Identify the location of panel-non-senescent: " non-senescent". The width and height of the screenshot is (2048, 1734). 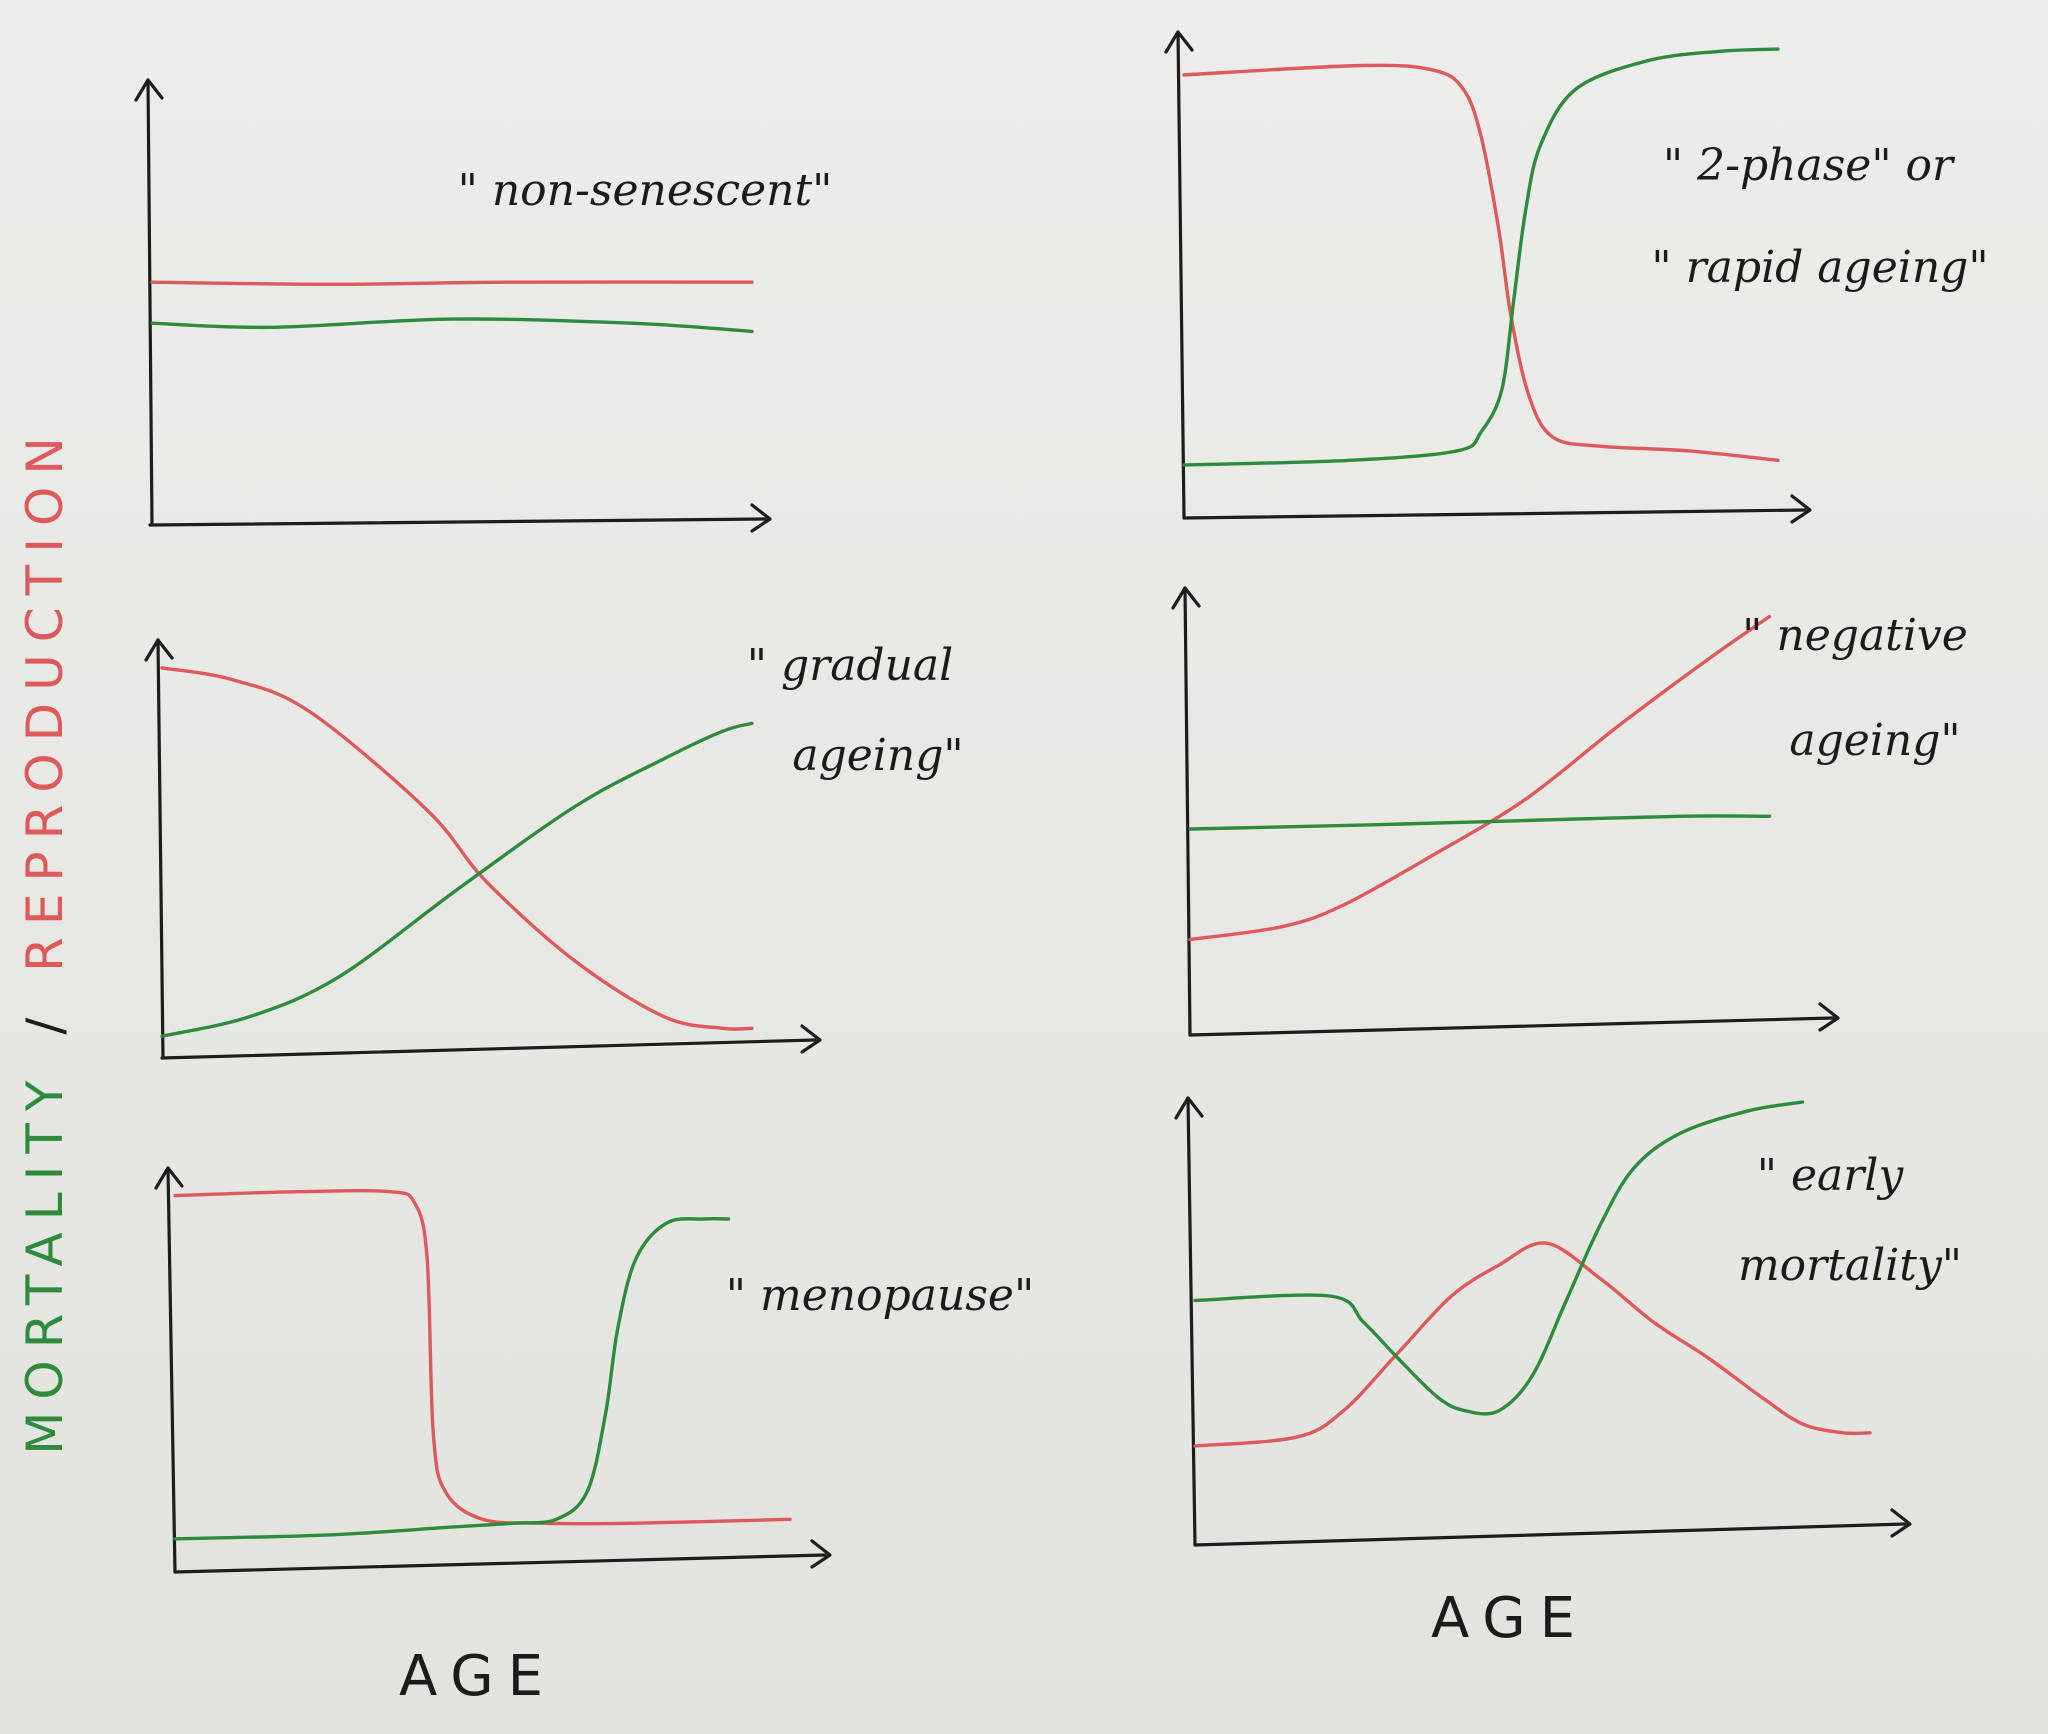
(483, 305).